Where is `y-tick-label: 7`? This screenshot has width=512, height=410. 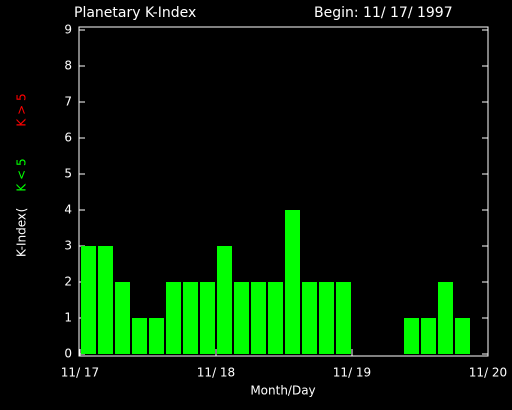
y-tick-label: 7 is located at coordinates (68, 102).